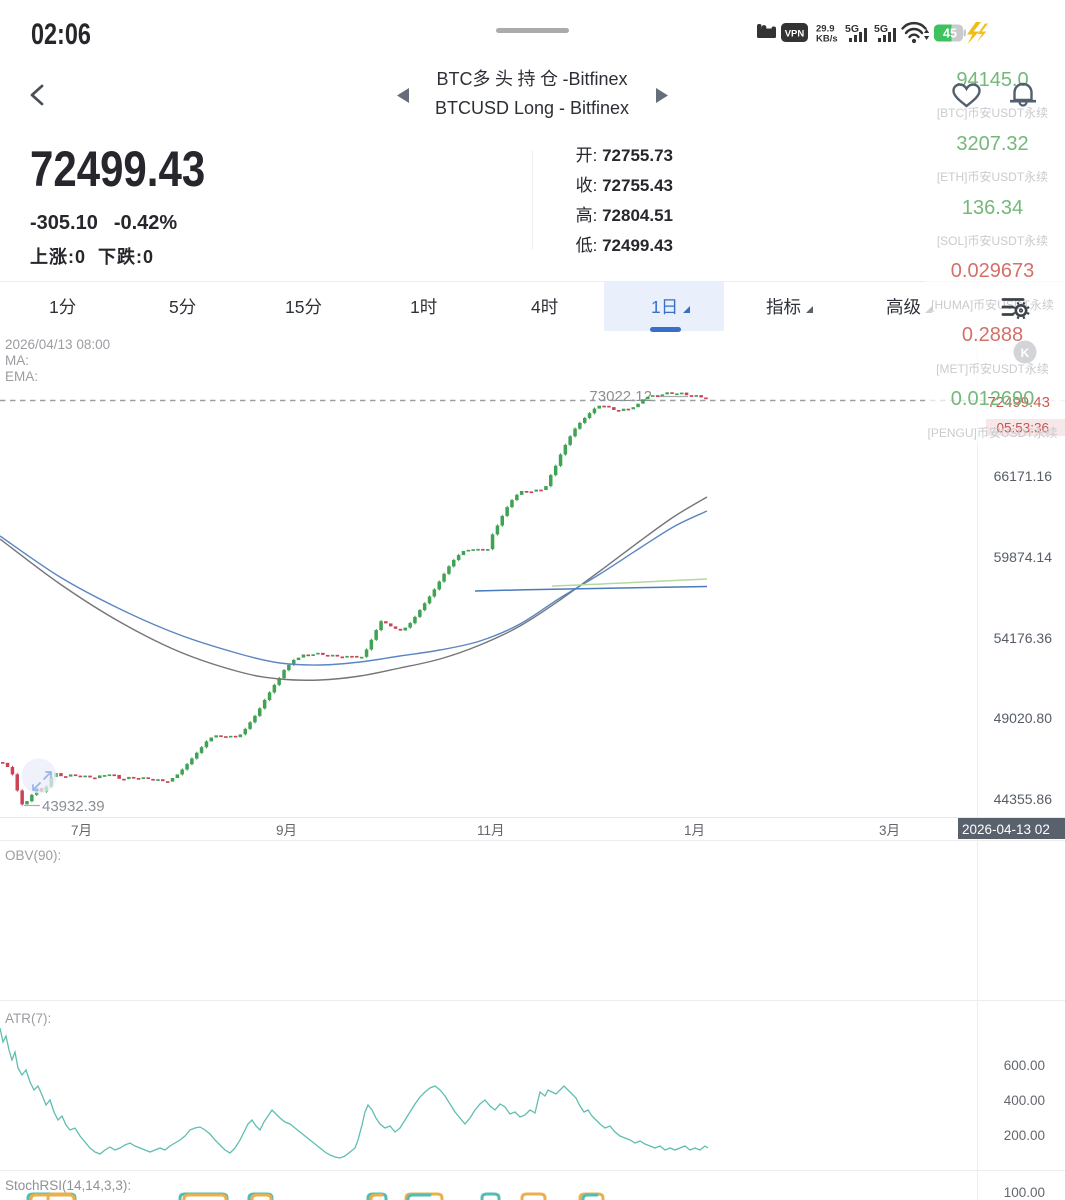  What do you see at coordinates (1023, 799) in the screenshot?
I see `svg-text: 44355.86` at bounding box center [1023, 799].